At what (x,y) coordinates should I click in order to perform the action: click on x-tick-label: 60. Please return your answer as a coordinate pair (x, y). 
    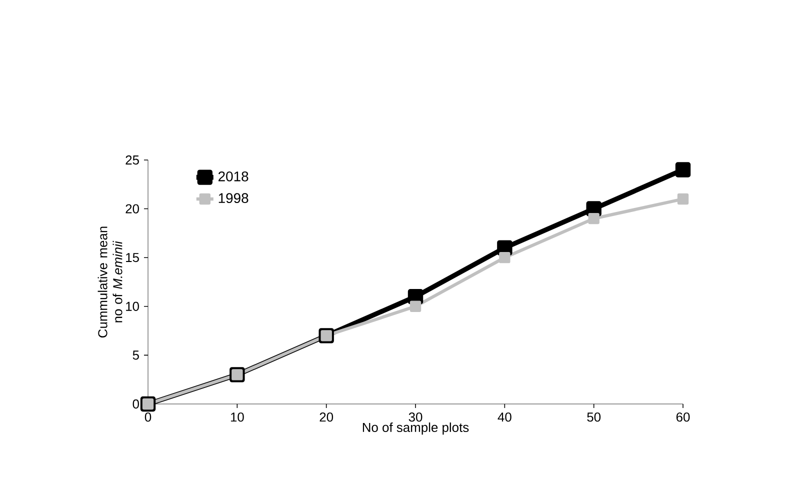
    Looking at the image, I should click on (683, 417).